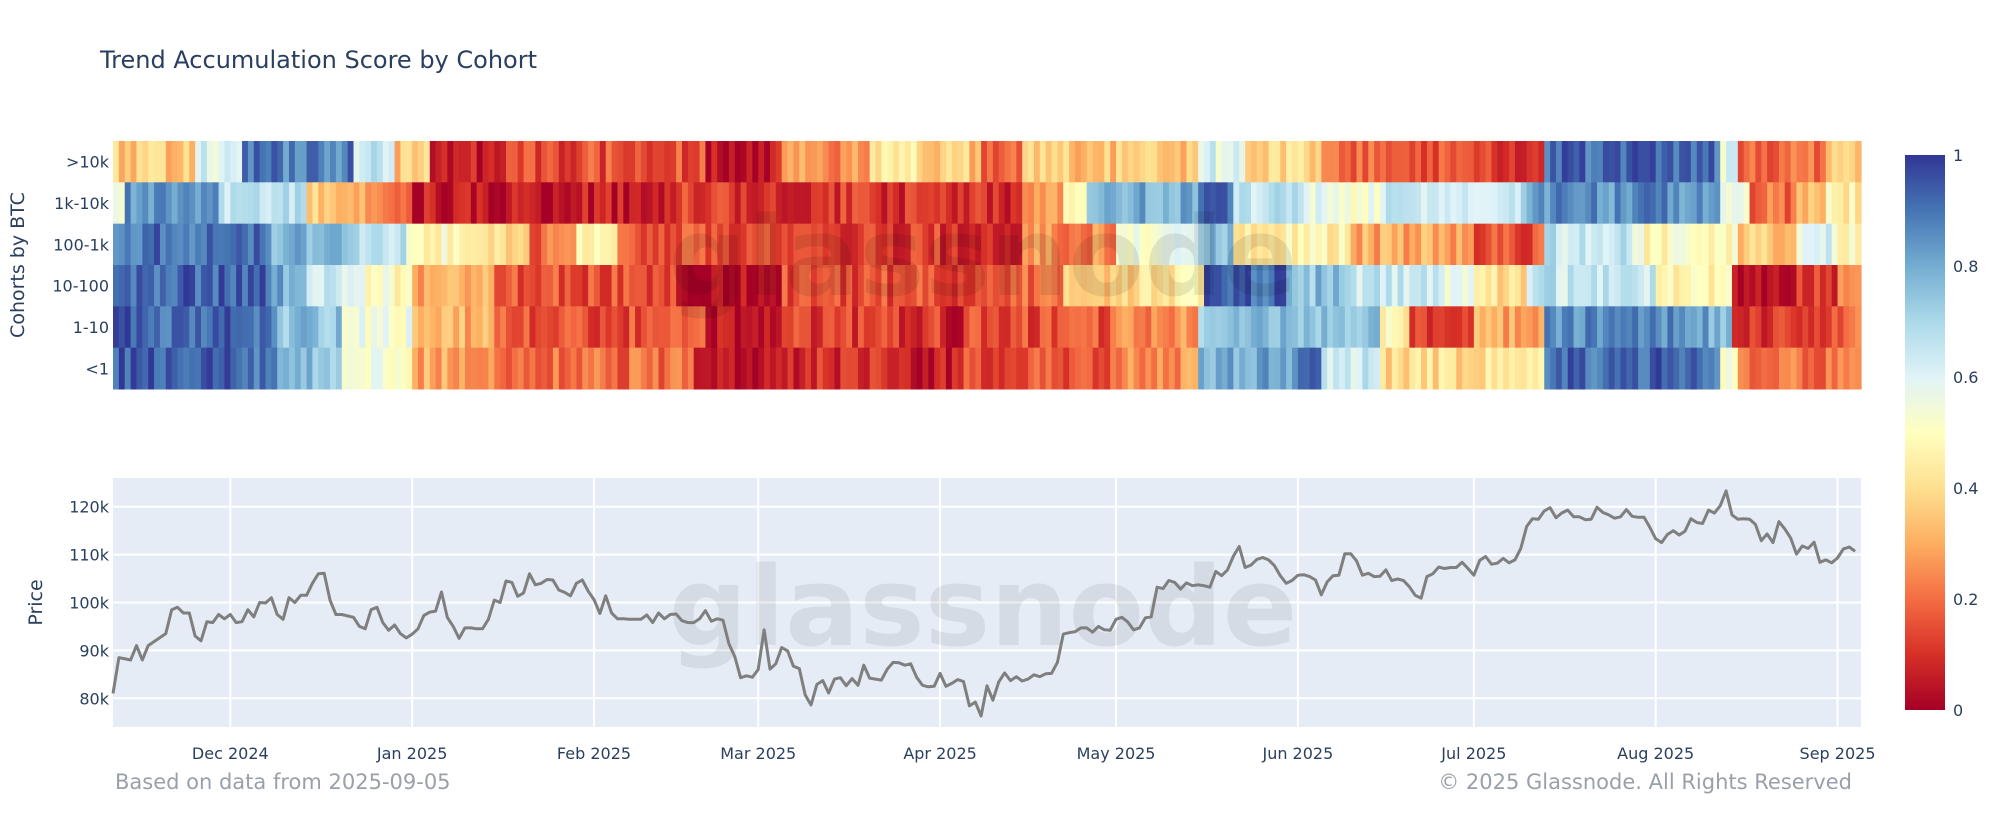  Describe the element at coordinates (1838, 753) in the screenshot. I see `price-x-tick-label: Sep 2025` at that location.